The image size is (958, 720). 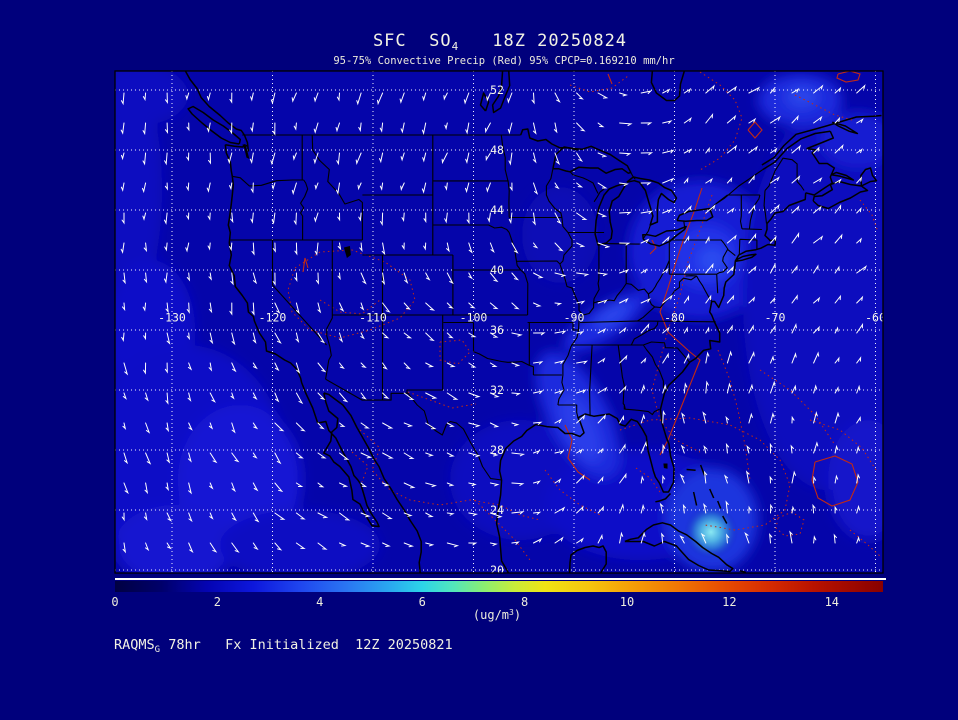 What do you see at coordinates (517, 615) in the screenshot?
I see `unit-suffix: )` at bounding box center [517, 615].